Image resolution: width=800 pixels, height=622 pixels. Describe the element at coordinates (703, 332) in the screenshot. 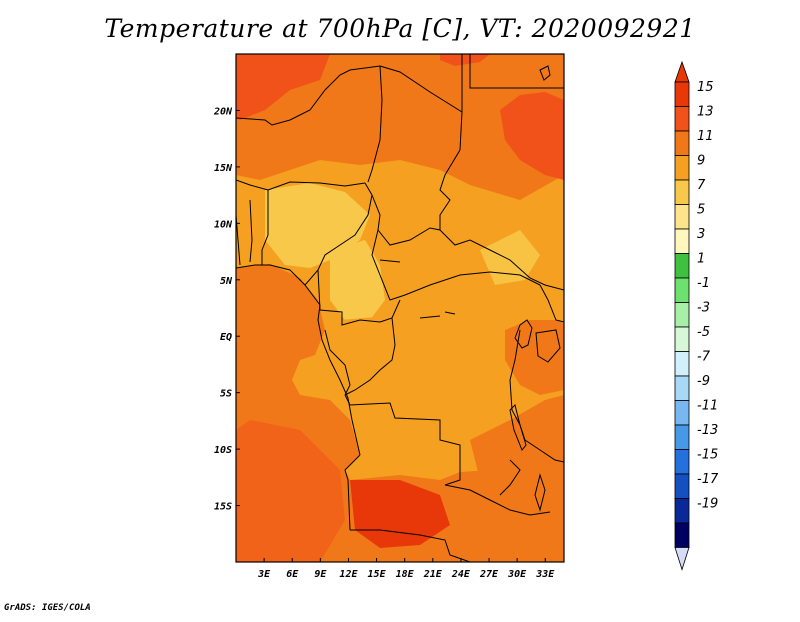

I see `colorbar-level-label: -5` at that location.